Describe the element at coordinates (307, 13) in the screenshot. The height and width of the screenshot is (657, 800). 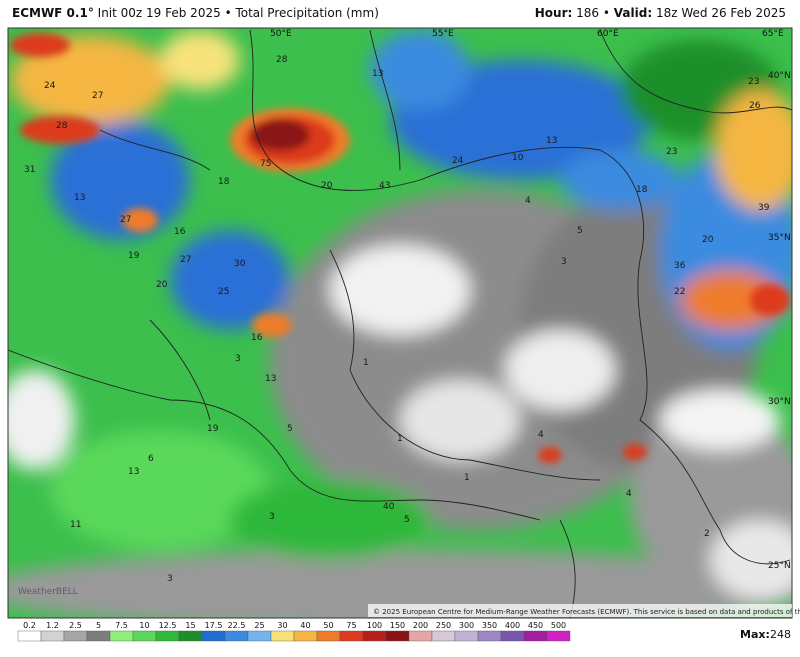
I see `field: Total Precipitation (mm)` at that location.